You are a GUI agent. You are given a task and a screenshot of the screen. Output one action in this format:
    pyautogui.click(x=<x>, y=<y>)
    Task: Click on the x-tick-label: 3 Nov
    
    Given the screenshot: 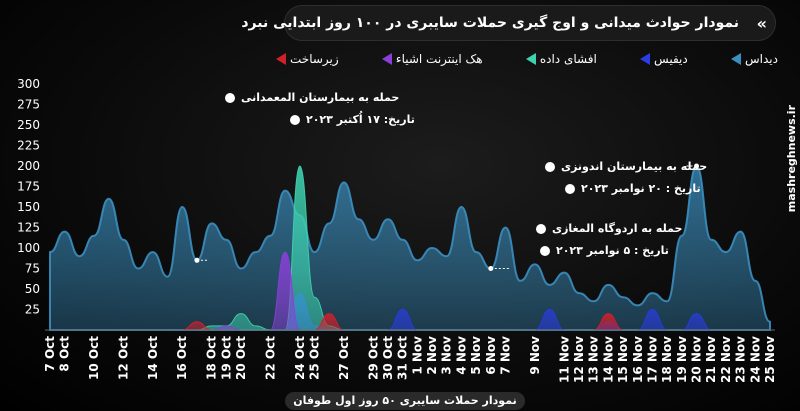 What is the action you would take?
    pyautogui.click(x=447, y=355)
    